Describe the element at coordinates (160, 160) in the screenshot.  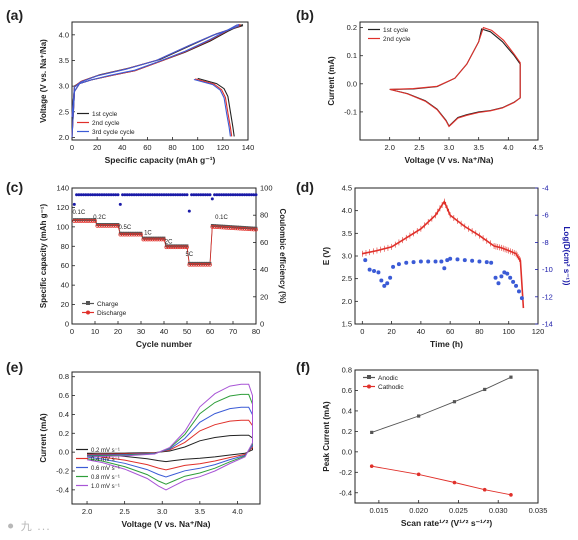
I see `x-axis-label: Specific capacity (mAh g⁻¹)` at that location.